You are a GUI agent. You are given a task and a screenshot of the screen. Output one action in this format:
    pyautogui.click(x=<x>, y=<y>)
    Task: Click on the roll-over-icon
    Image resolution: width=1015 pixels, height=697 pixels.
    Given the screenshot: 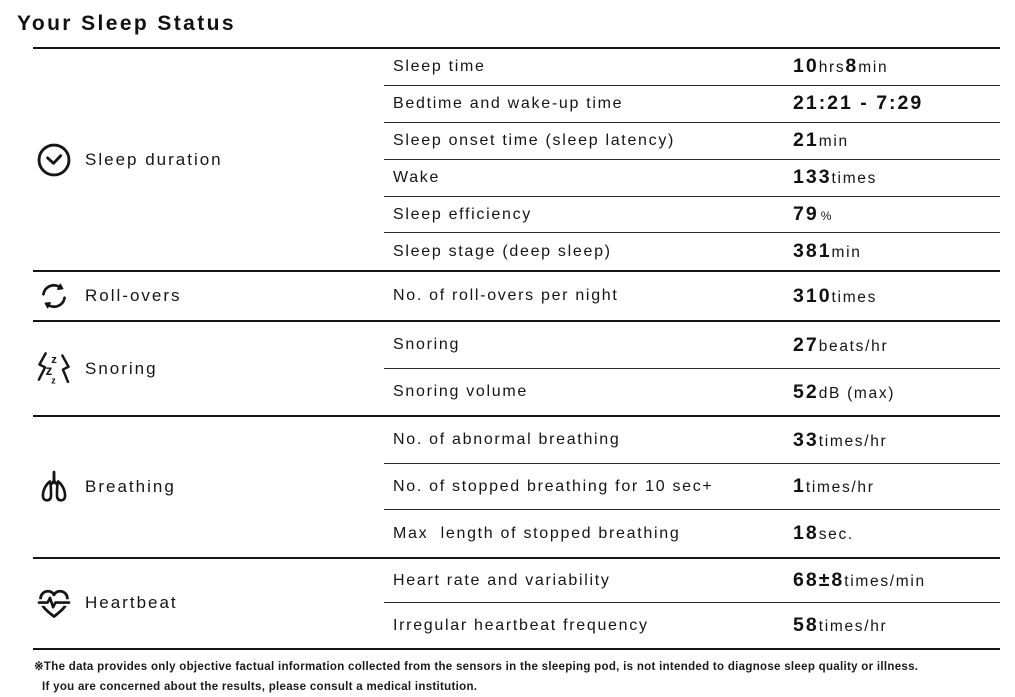 What is the action you would take?
    pyautogui.click(x=54, y=296)
    